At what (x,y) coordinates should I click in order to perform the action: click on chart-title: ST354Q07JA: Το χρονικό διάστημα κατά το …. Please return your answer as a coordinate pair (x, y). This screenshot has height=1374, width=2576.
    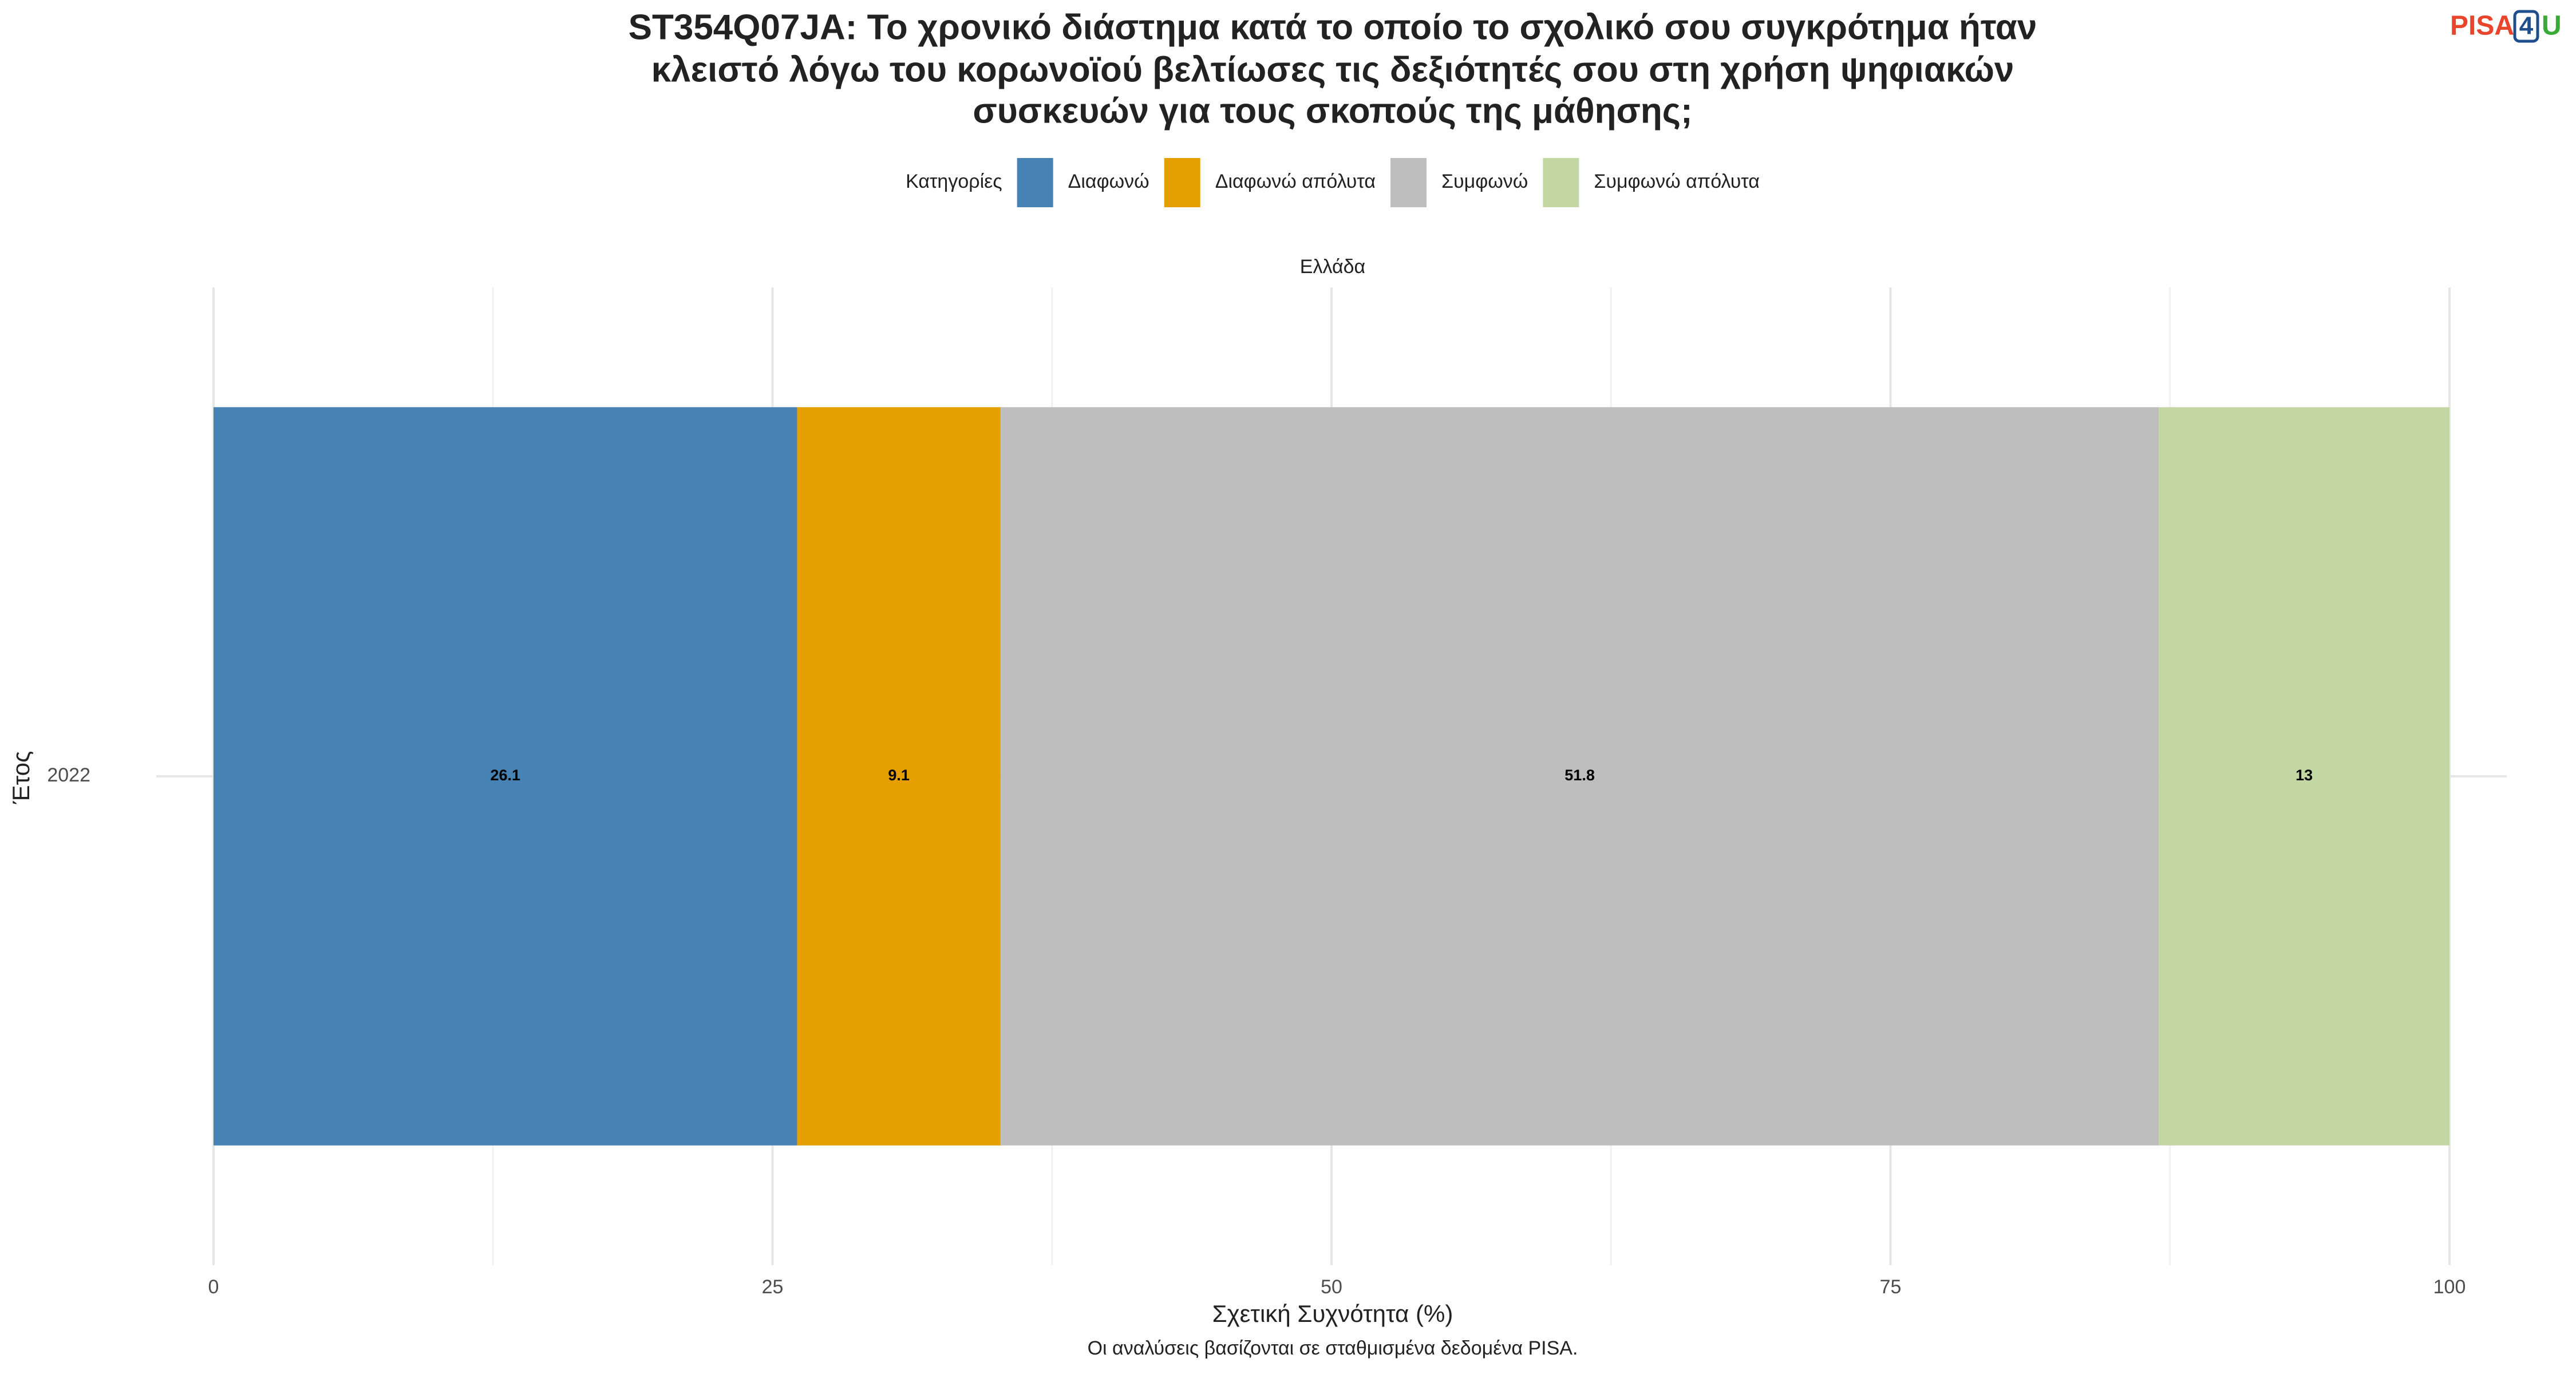
    Looking at the image, I should click on (1333, 27).